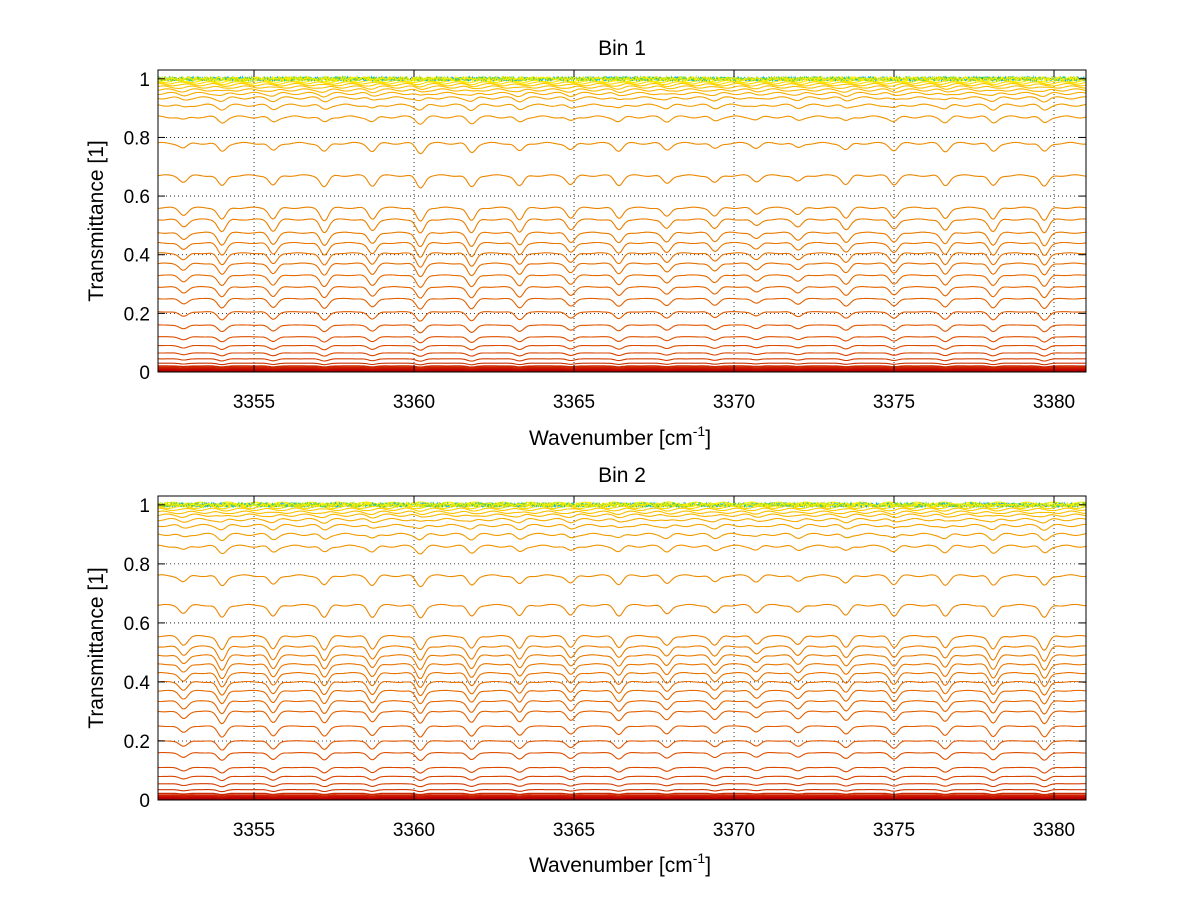 The image size is (1200, 901). What do you see at coordinates (620, 436) in the screenshot?
I see `bin-1-xlabel: Wavenumber [cm-1]` at bounding box center [620, 436].